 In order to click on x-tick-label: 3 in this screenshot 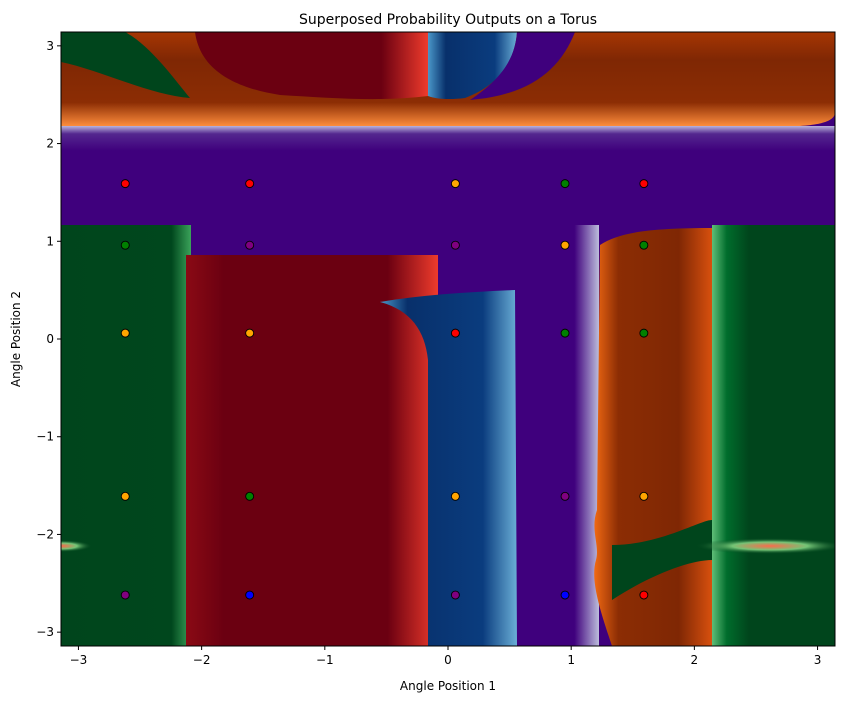, I will do `click(818, 660)`.